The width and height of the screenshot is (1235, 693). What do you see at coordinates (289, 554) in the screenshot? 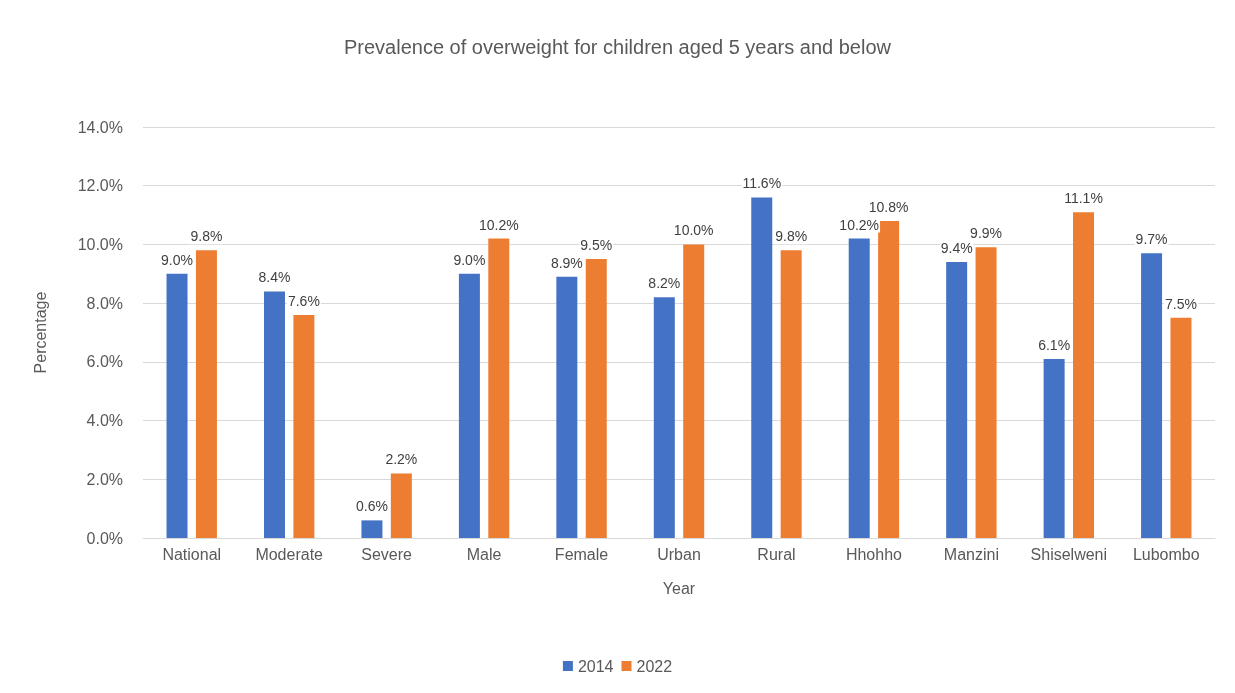
I see `x-tick-label: Moderate` at bounding box center [289, 554].